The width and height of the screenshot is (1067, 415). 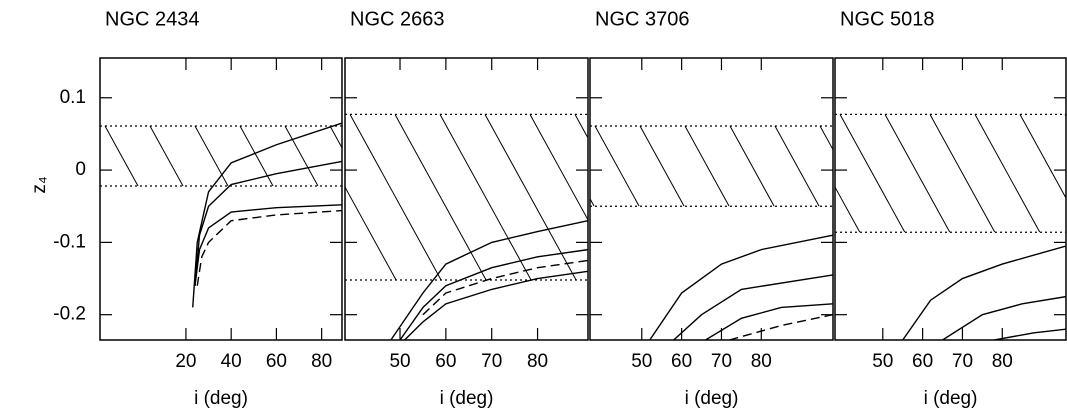 What do you see at coordinates (185, 361) in the screenshot?
I see `x-tick-label: 20` at bounding box center [185, 361].